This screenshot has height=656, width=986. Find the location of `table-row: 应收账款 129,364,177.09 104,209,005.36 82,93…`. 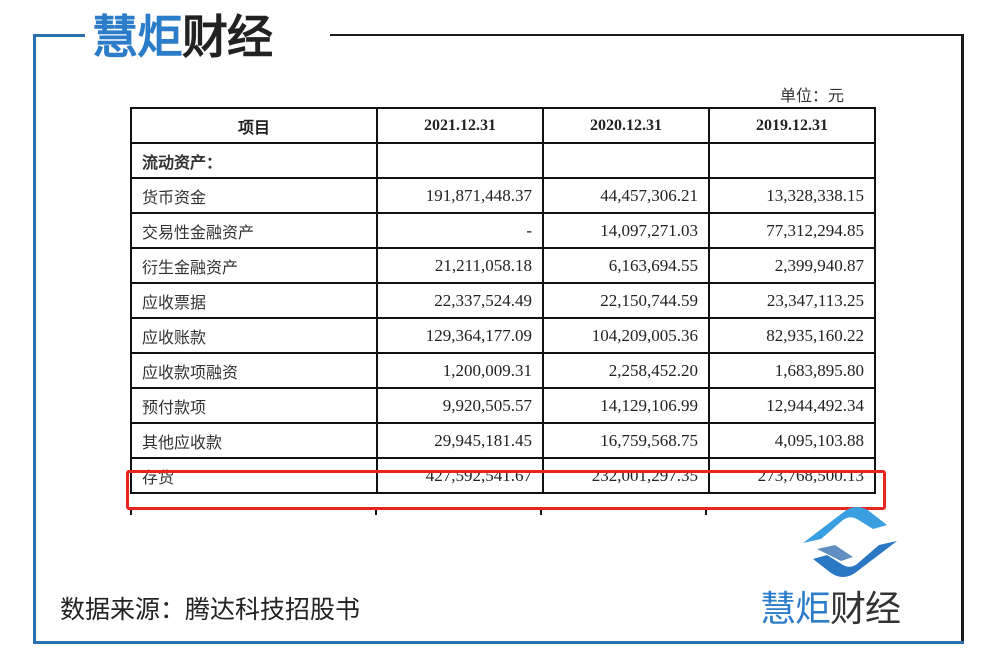

table-row: 应收账款 129,364,177.09 104,209,005.36 82,93… is located at coordinates (503, 335).